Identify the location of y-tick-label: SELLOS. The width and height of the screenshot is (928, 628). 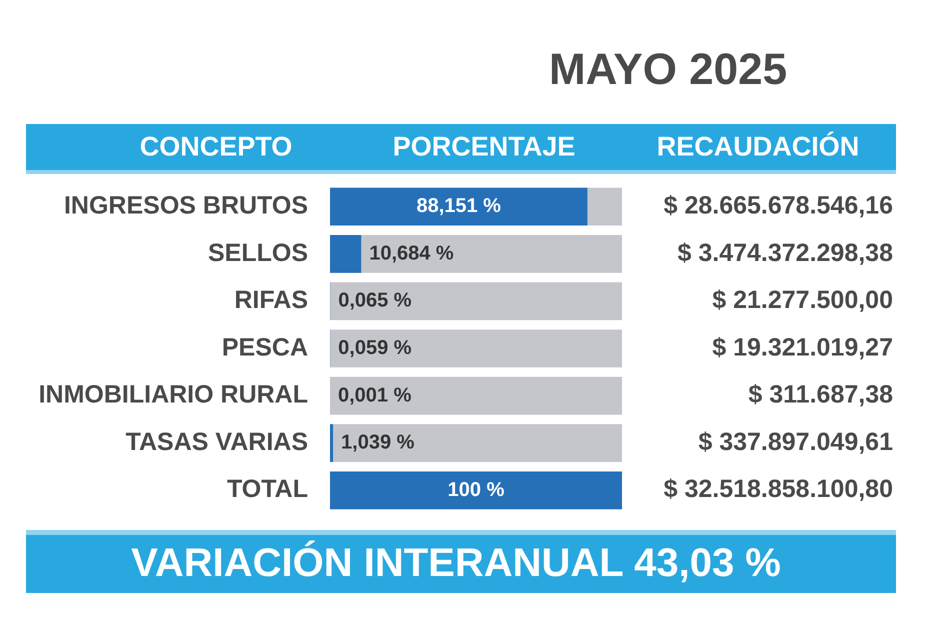
(258, 252).